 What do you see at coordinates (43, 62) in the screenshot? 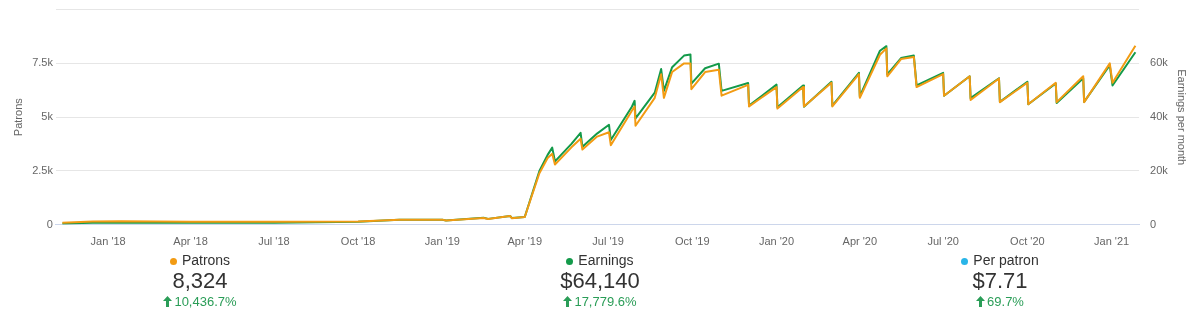
I see `y-tick-label: 7.5k` at bounding box center [43, 62].